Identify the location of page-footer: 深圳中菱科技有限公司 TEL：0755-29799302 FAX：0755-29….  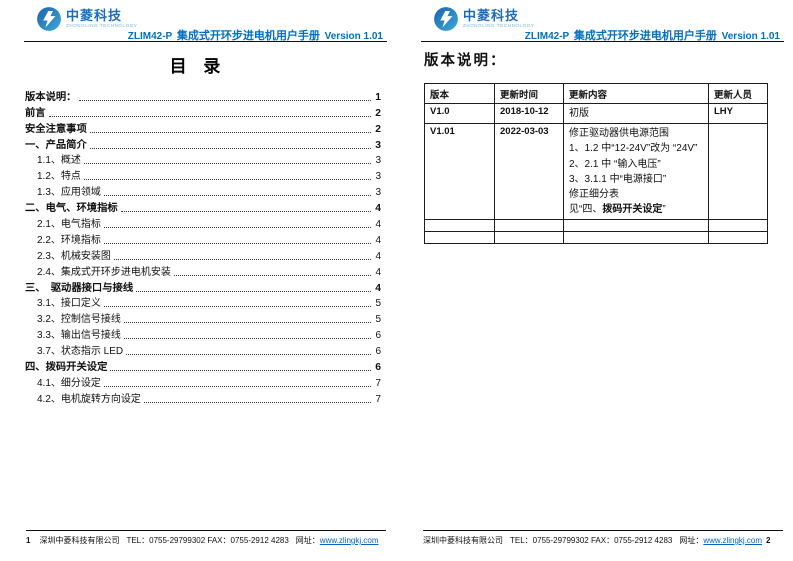
(603, 538).